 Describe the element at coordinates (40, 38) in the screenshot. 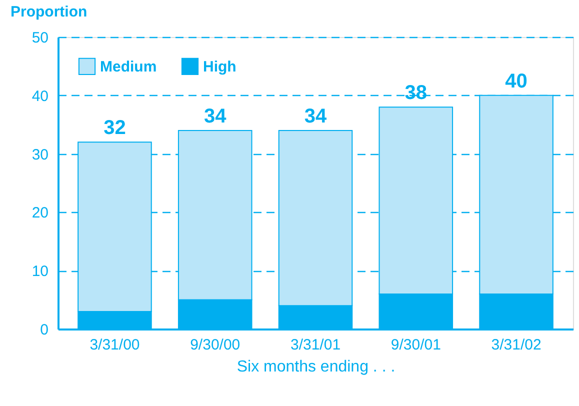

I see `y-tick-label: 50` at that location.